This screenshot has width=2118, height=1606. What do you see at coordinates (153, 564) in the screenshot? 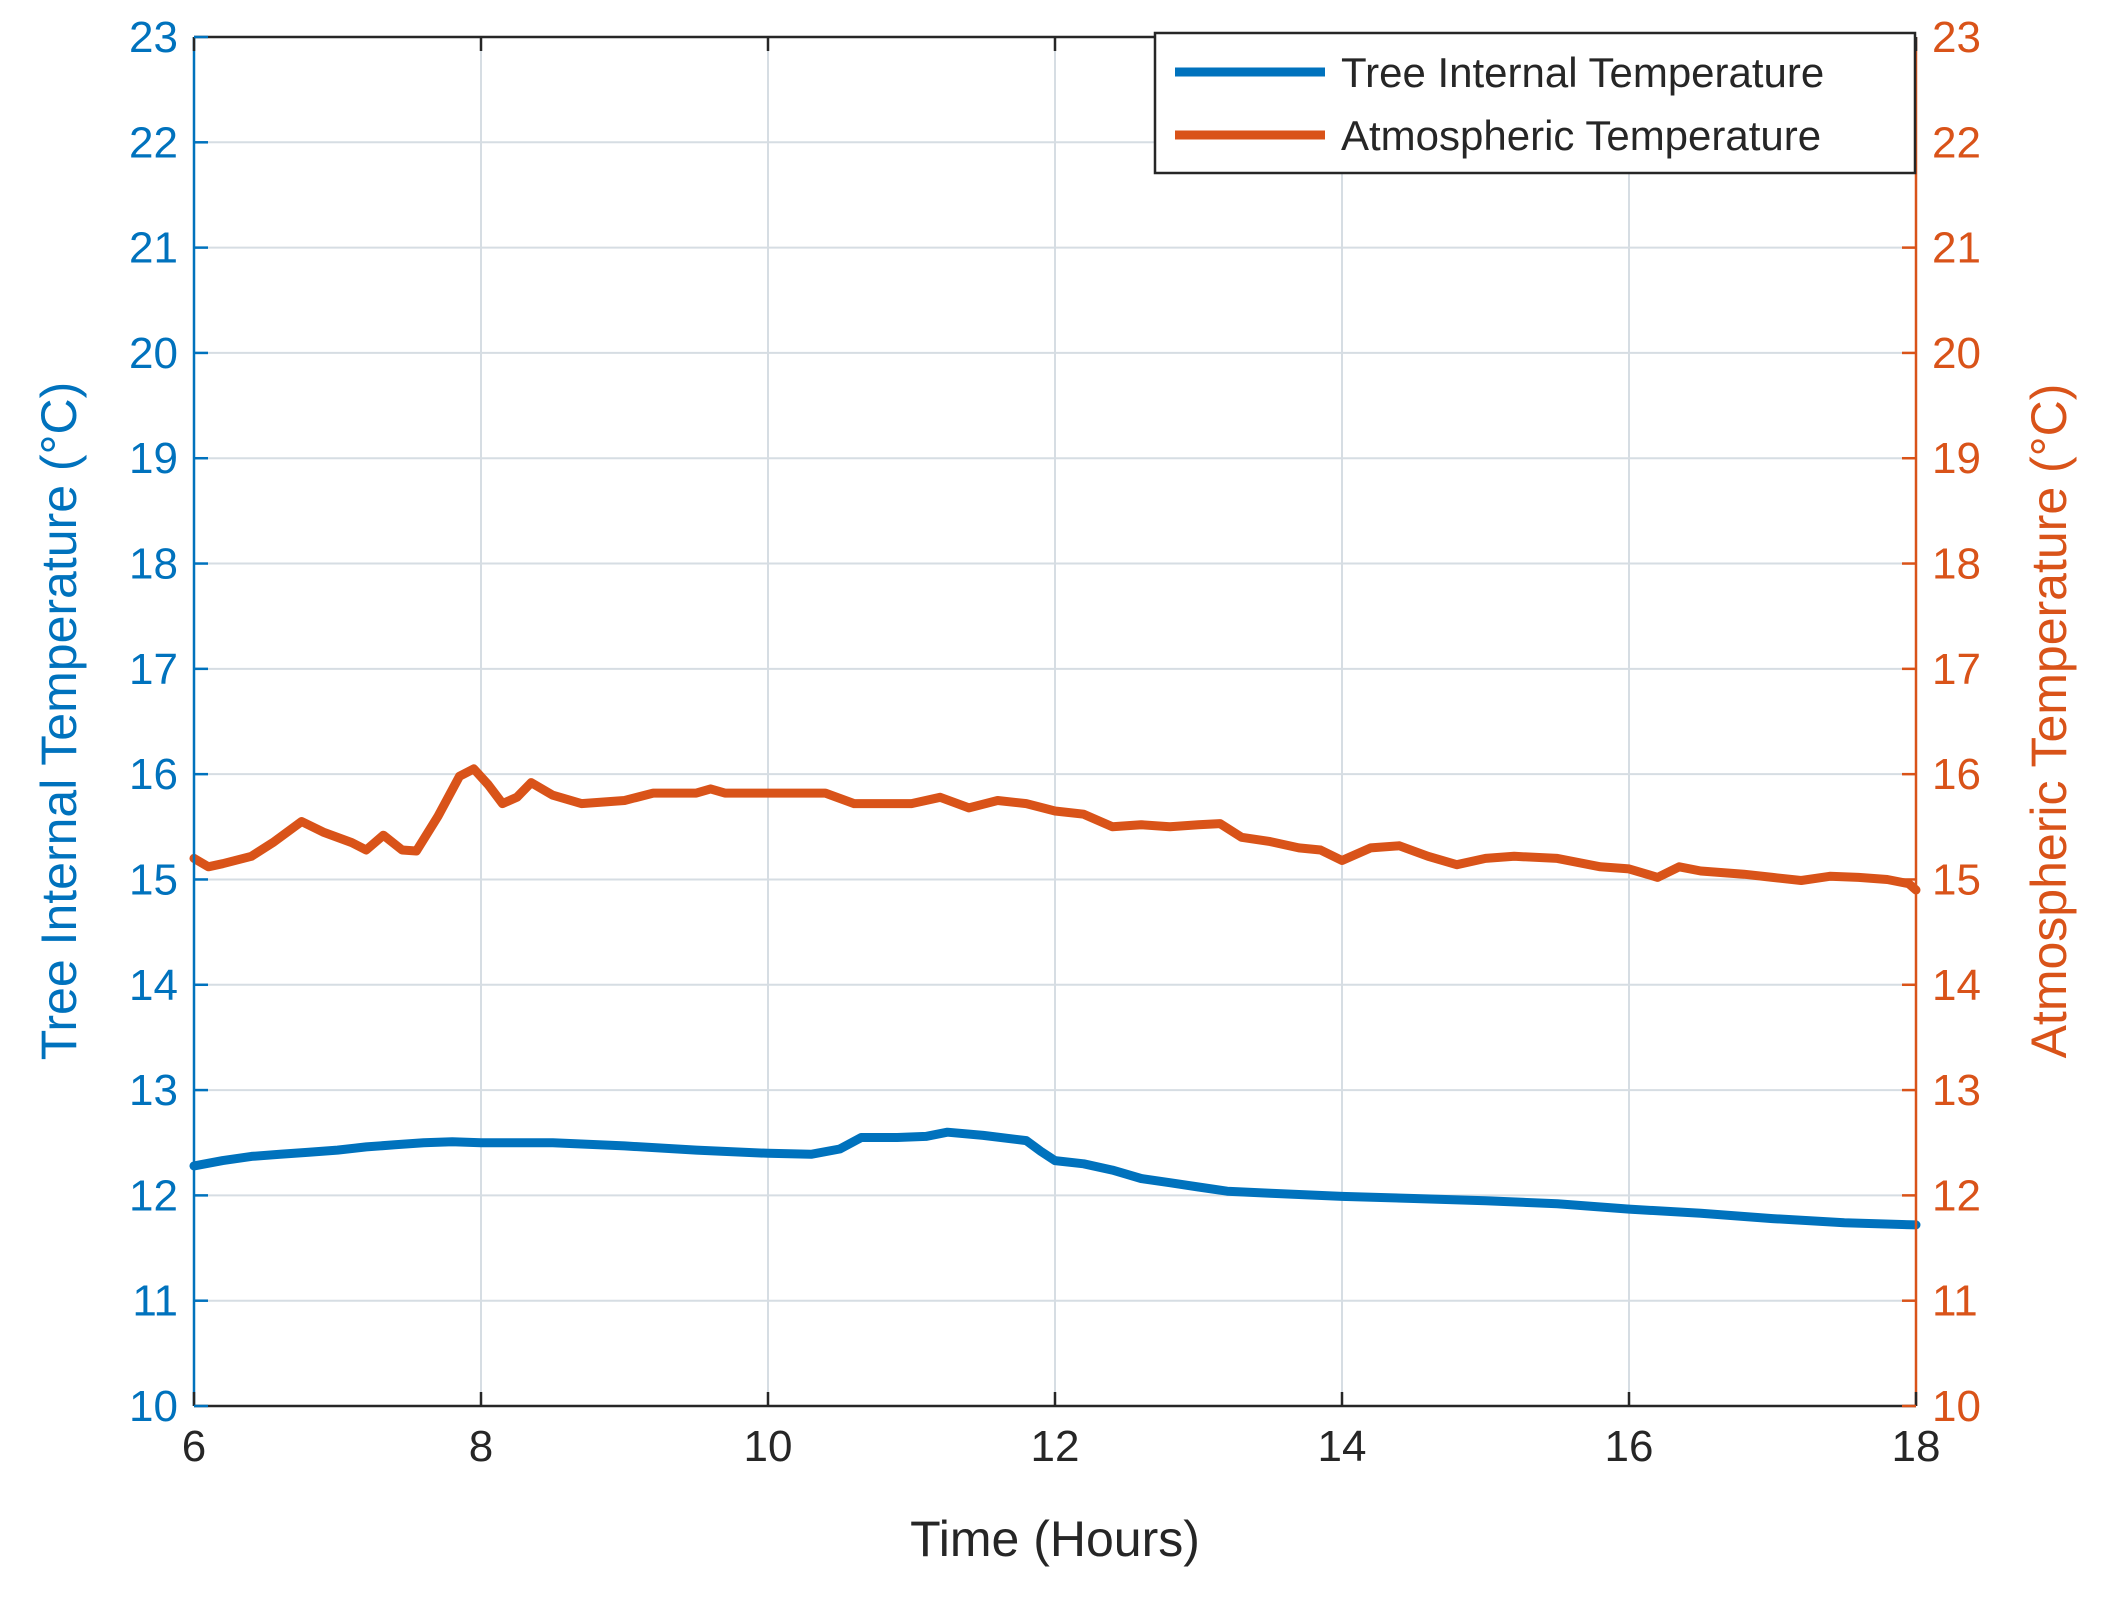
I see `left-y-tick-label: 18` at bounding box center [153, 564].